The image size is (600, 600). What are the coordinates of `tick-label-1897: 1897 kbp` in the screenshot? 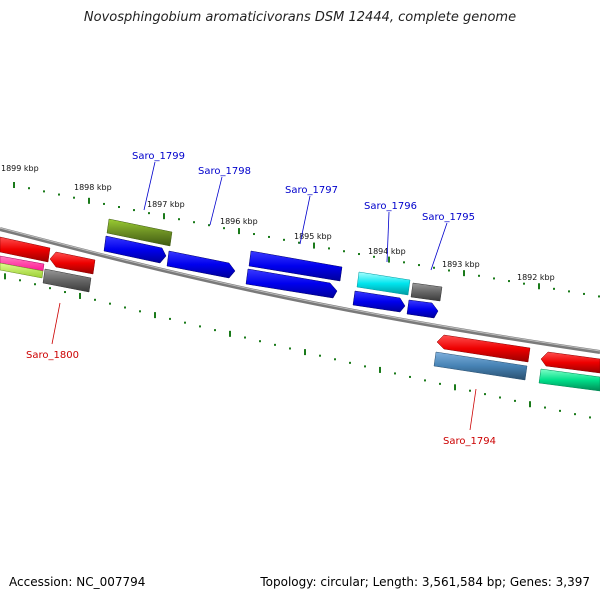 It's located at (166, 204).